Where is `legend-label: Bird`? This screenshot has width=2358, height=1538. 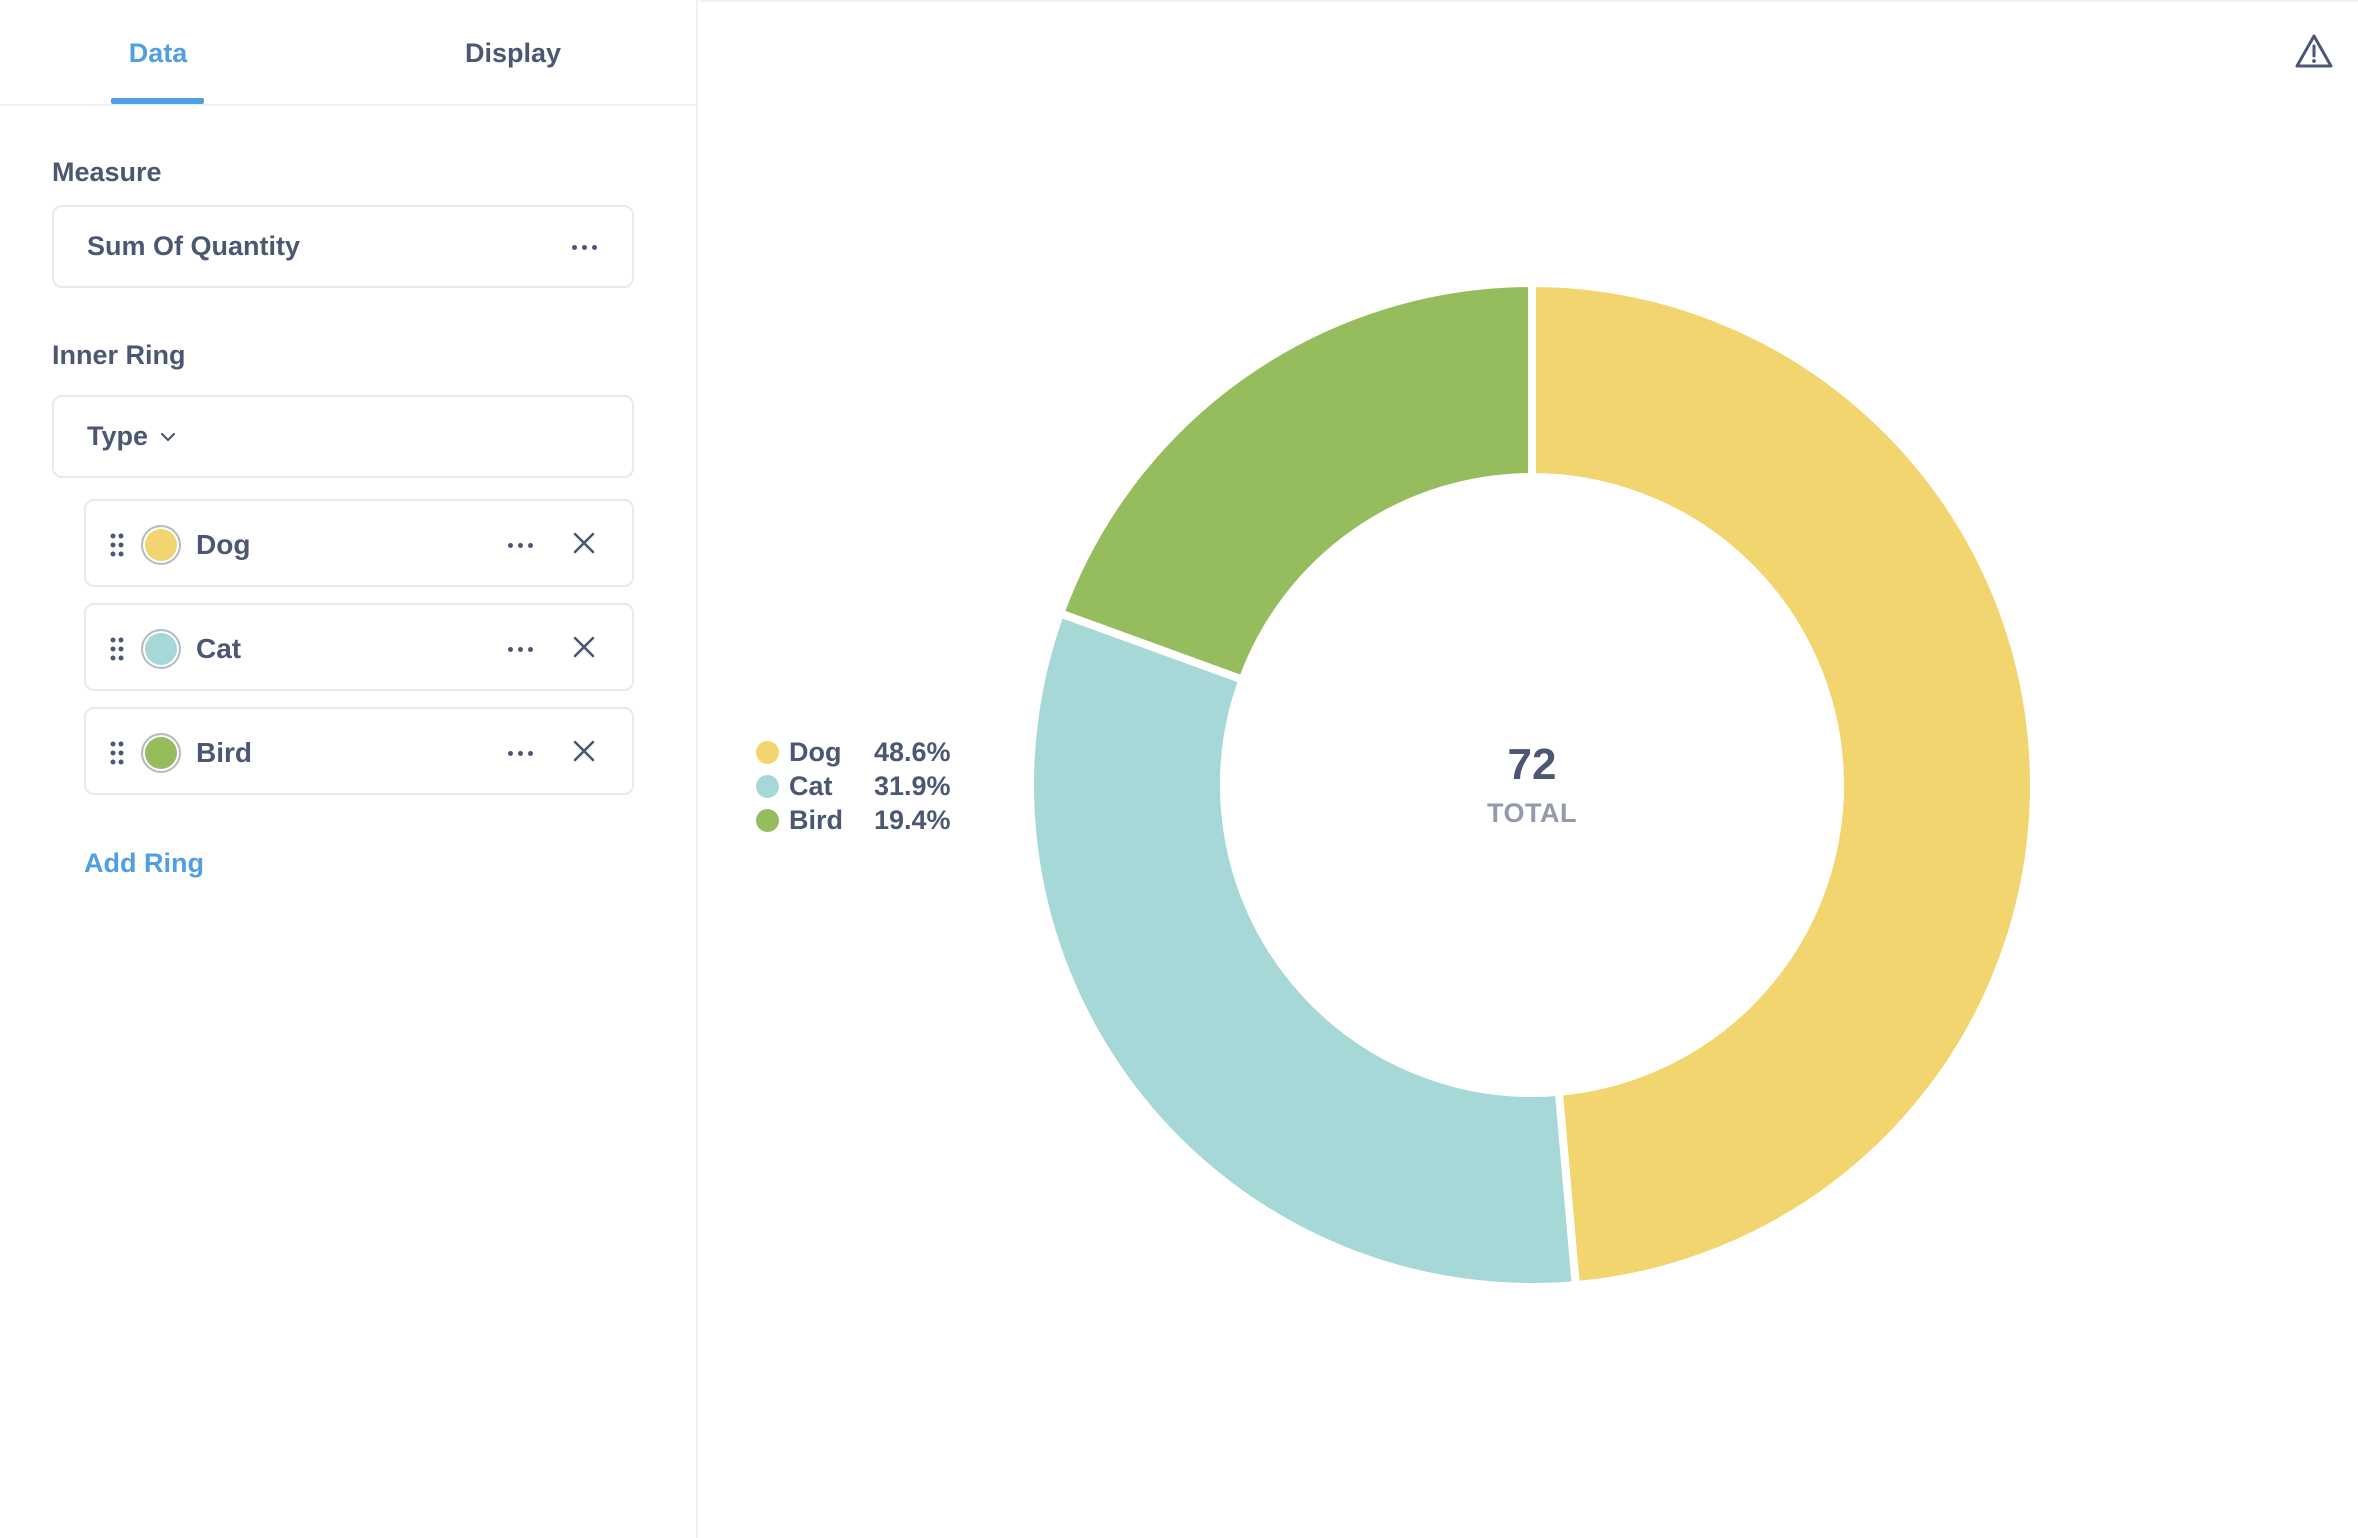 legend-label: Bird is located at coordinates (816, 820).